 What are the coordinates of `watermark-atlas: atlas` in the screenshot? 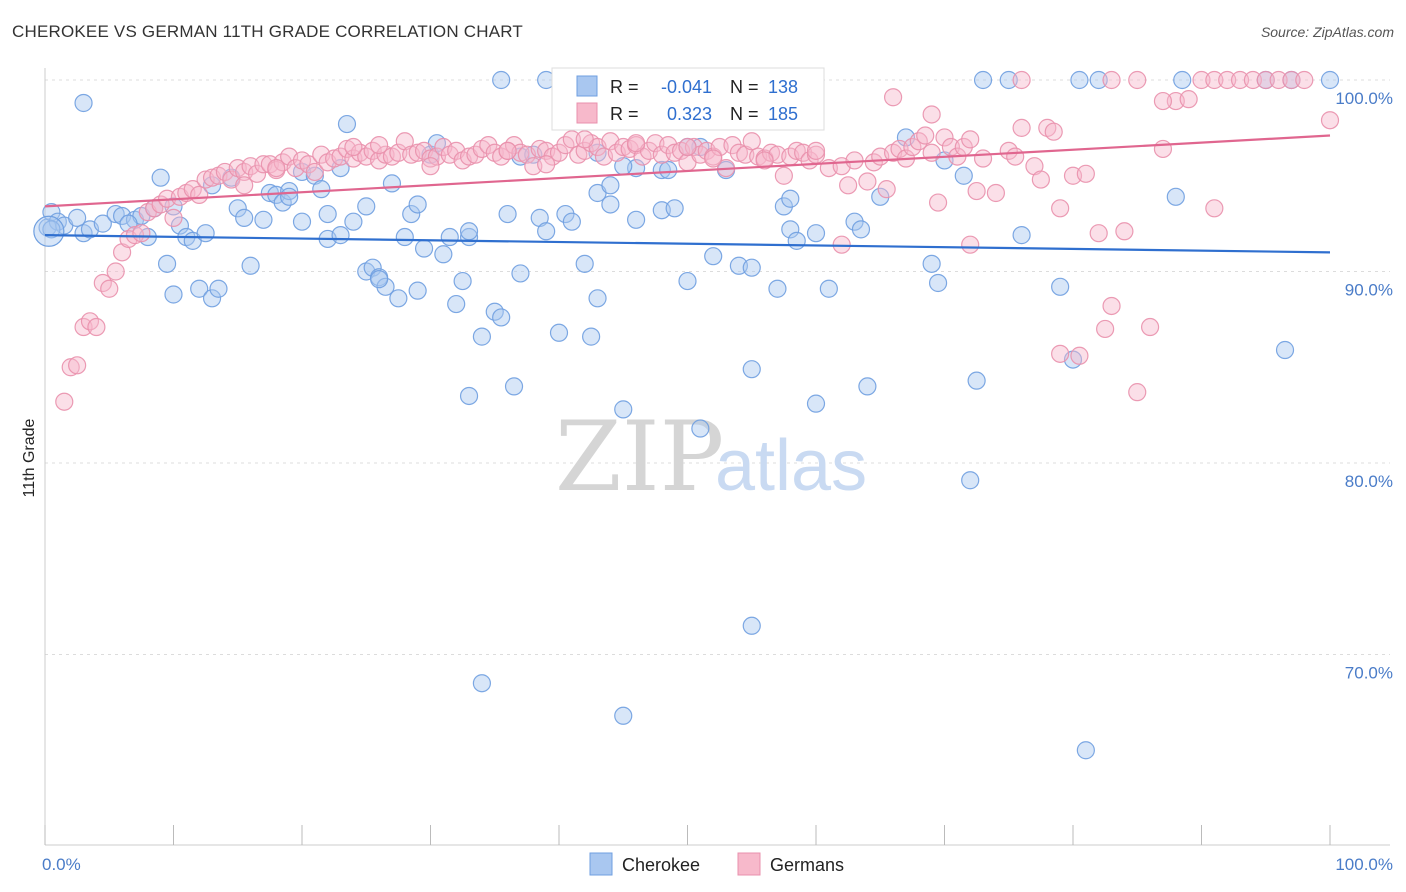 It's located at (791, 466).